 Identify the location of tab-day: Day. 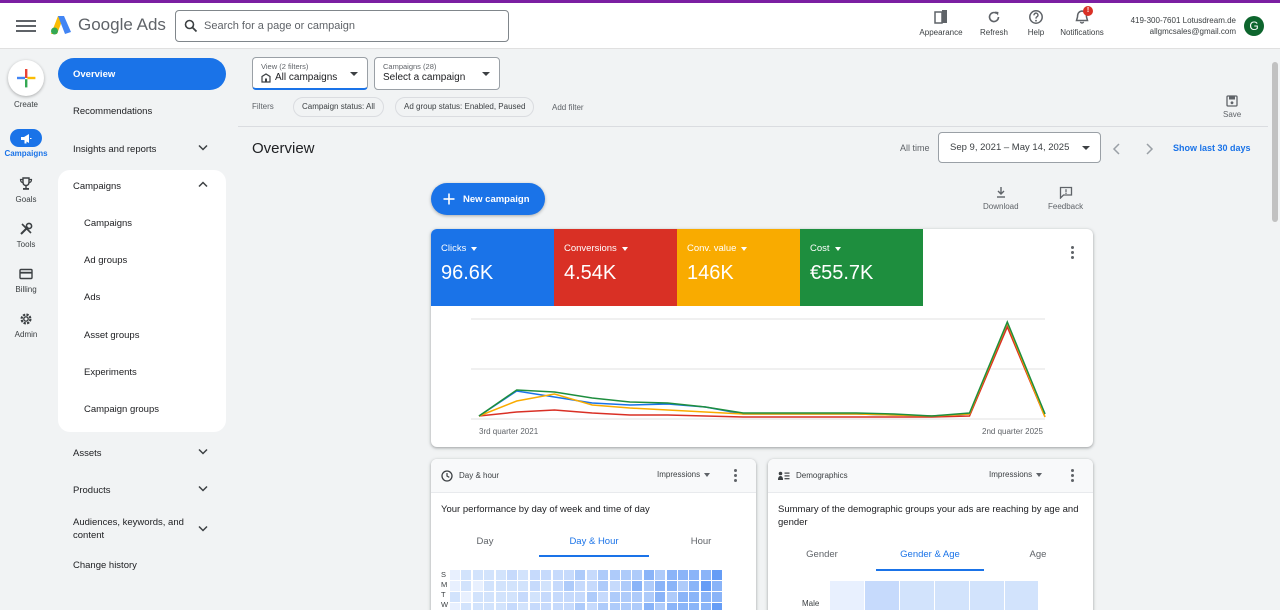
(485, 541).